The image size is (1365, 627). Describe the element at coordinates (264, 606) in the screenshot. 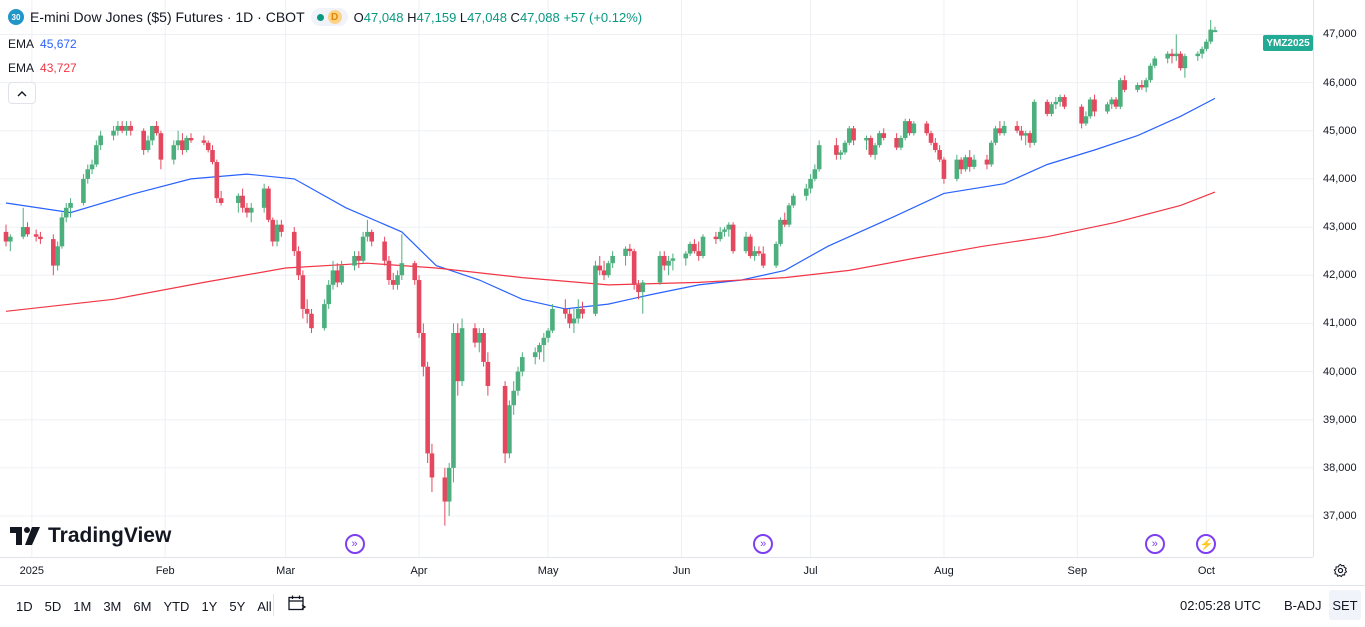

I see `range-button-all: All` at that location.